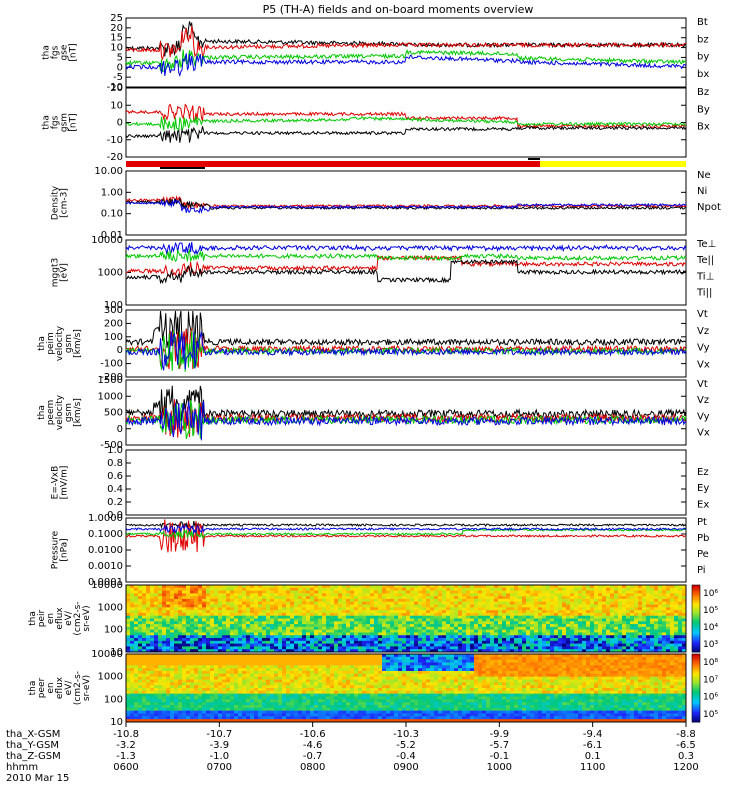 The height and width of the screenshot is (800, 750). Describe the element at coordinates (710, 628) in the screenshot. I see `colorbar-tick: 10⁴` at that location.